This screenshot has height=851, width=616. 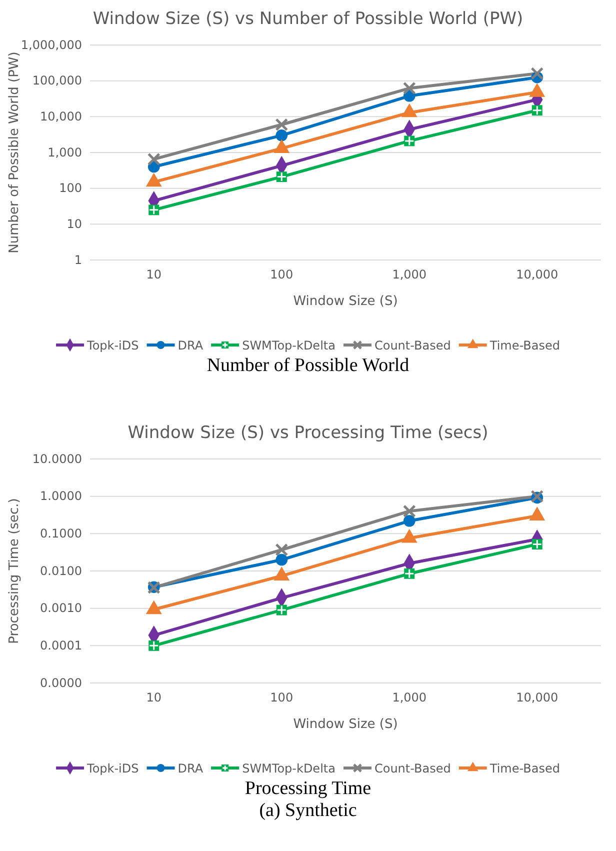 I want to click on y-tick-label: 0.0010, so click(x=61, y=608).